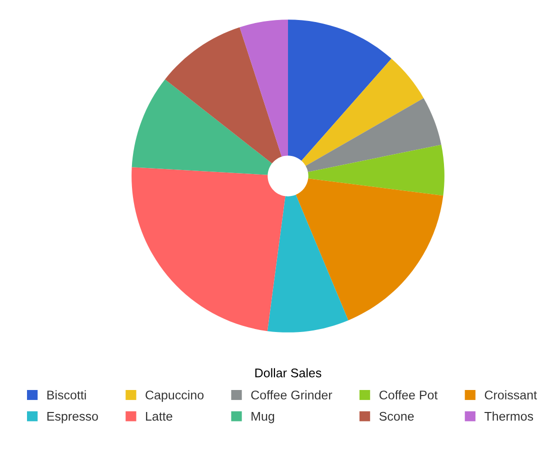 Image resolution: width=550 pixels, height=470 pixels. What do you see at coordinates (72, 418) in the screenshot?
I see `legend-label: Espresso` at bounding box center [72, 418].